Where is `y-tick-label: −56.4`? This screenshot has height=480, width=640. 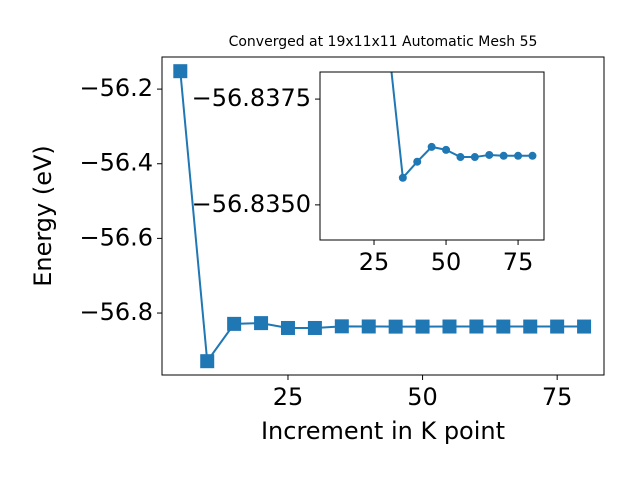
y-tick-label: −56.4 is located at coordinates (116, 163).